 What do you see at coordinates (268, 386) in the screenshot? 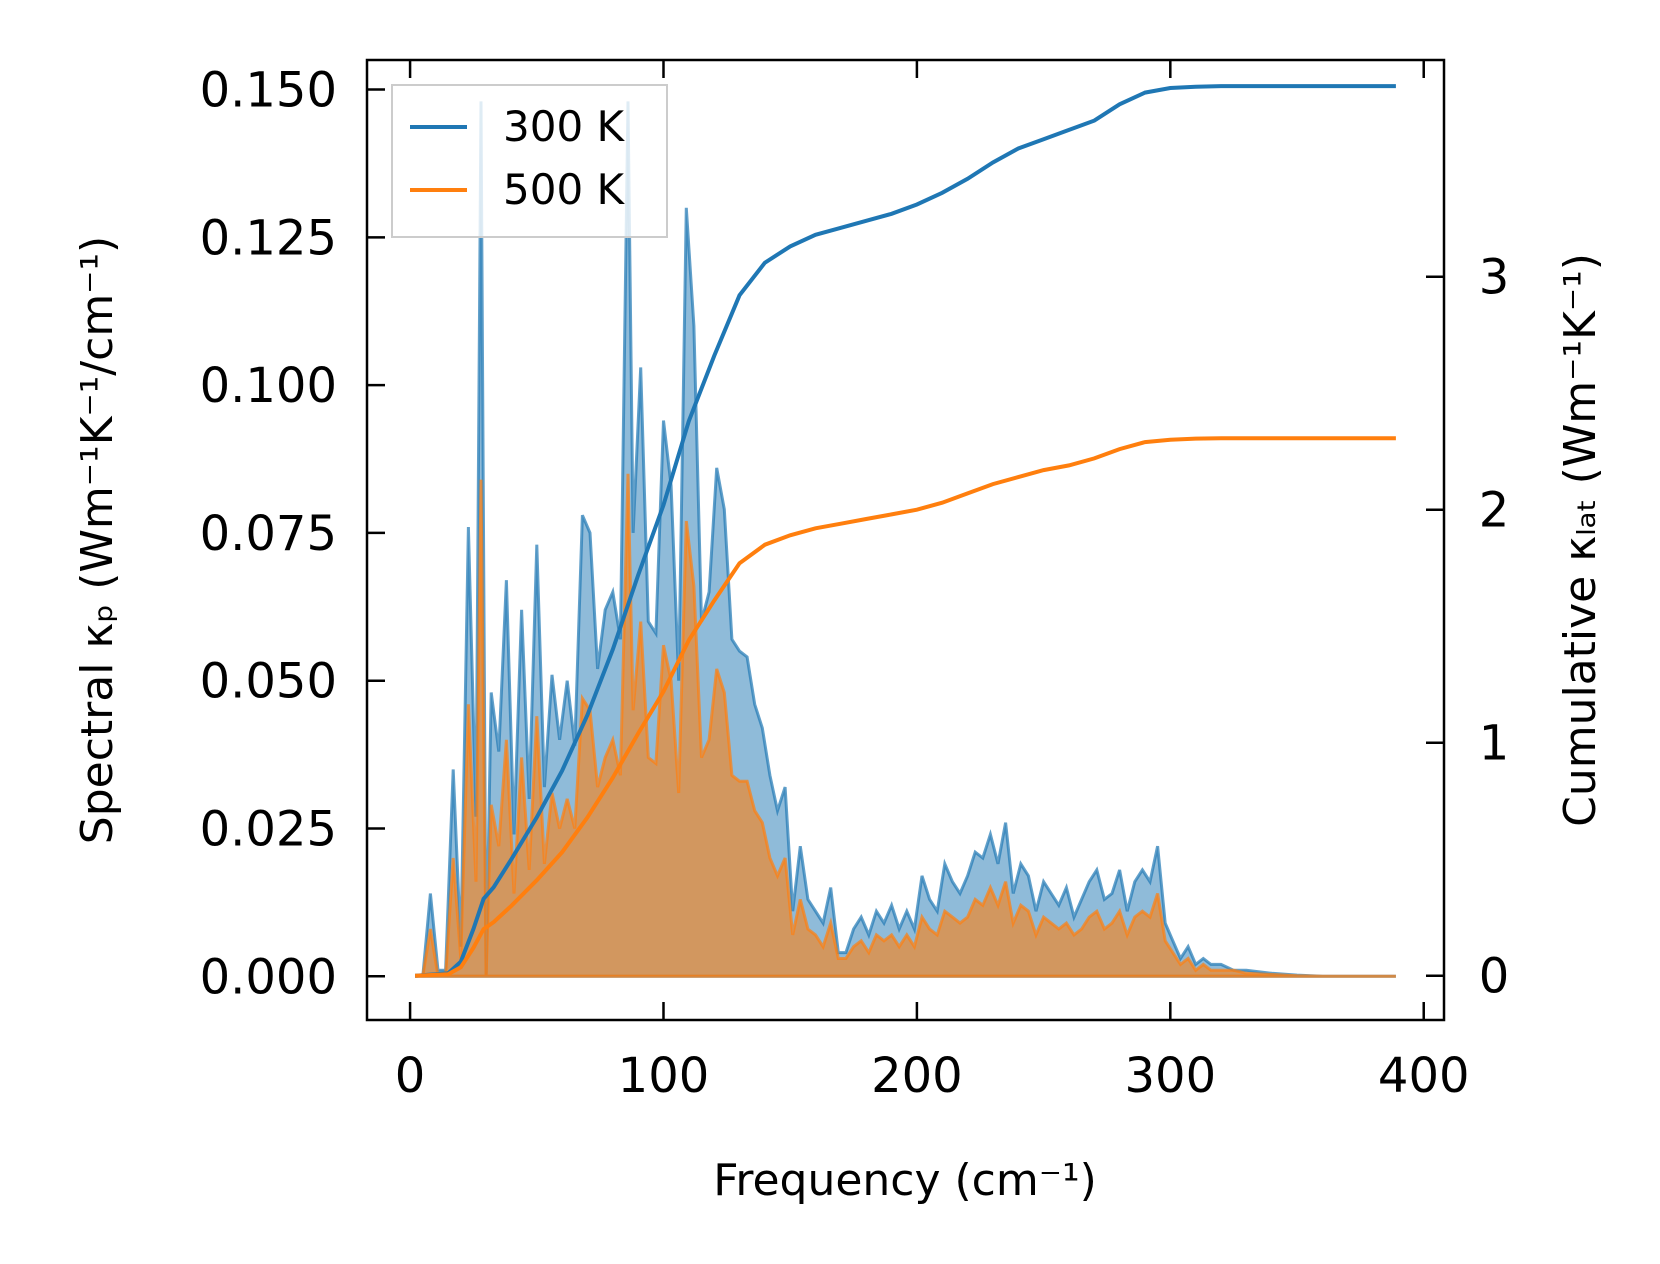
I see `y-left-tick-label: 0.100` at bounding box center [268, 386].